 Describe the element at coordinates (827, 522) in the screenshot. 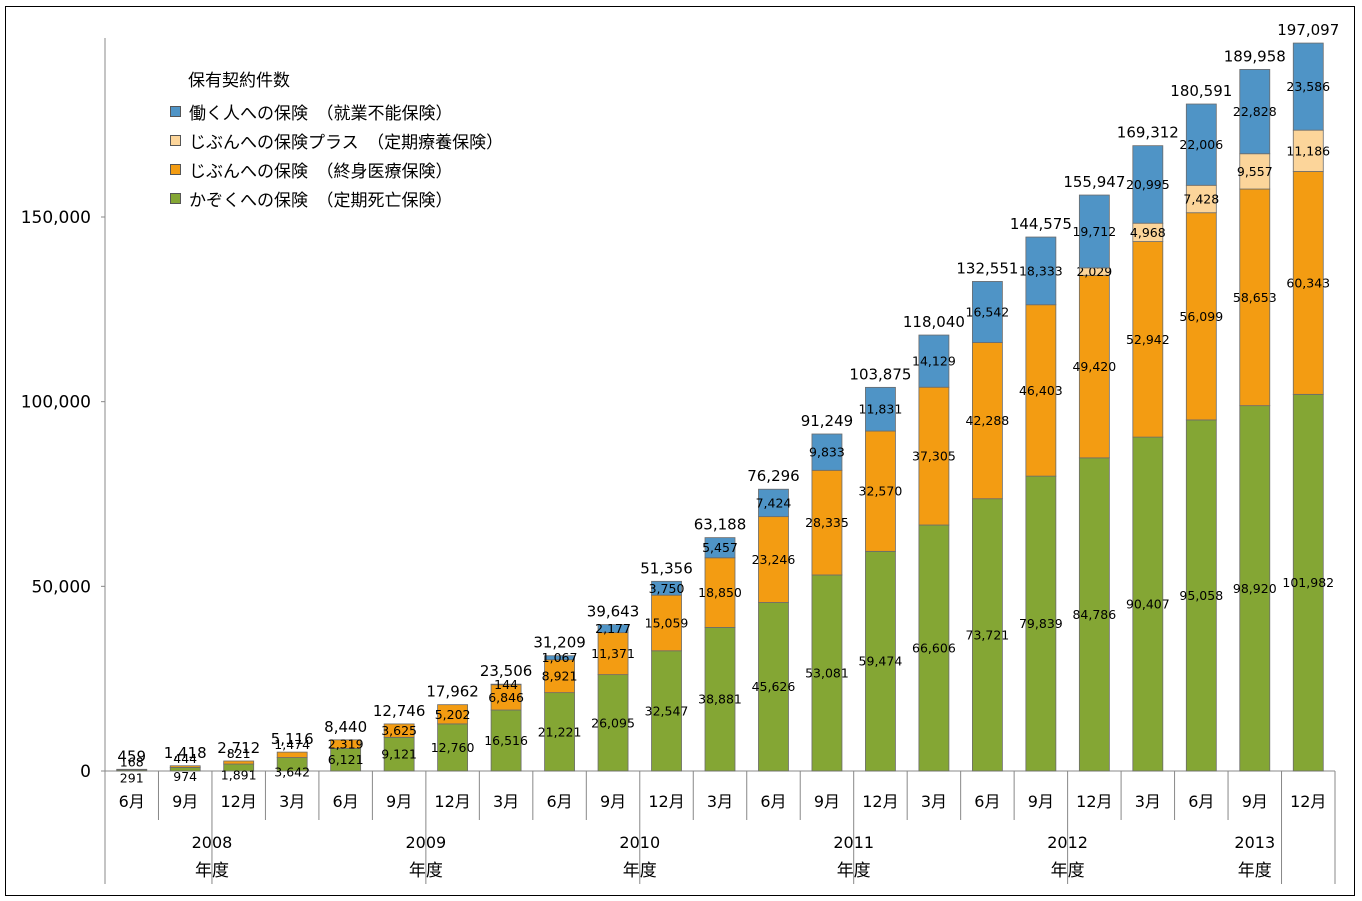

I see `data-label: 28,335` at that location.